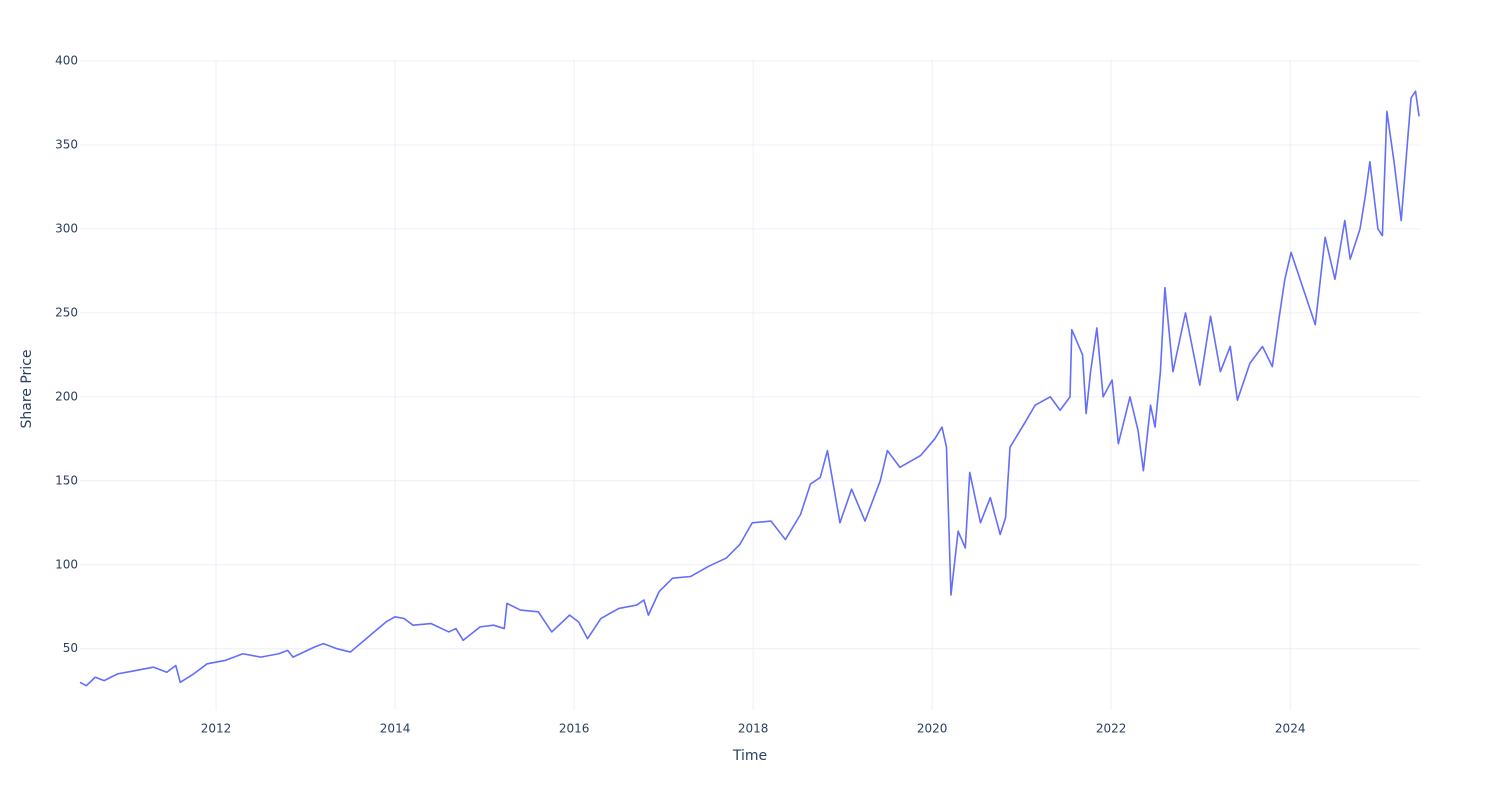 The image size is (1500, 804). Describe the element at coordinates (749, 756) in the screenshot. I see `x-axis-title: Time` at that location.